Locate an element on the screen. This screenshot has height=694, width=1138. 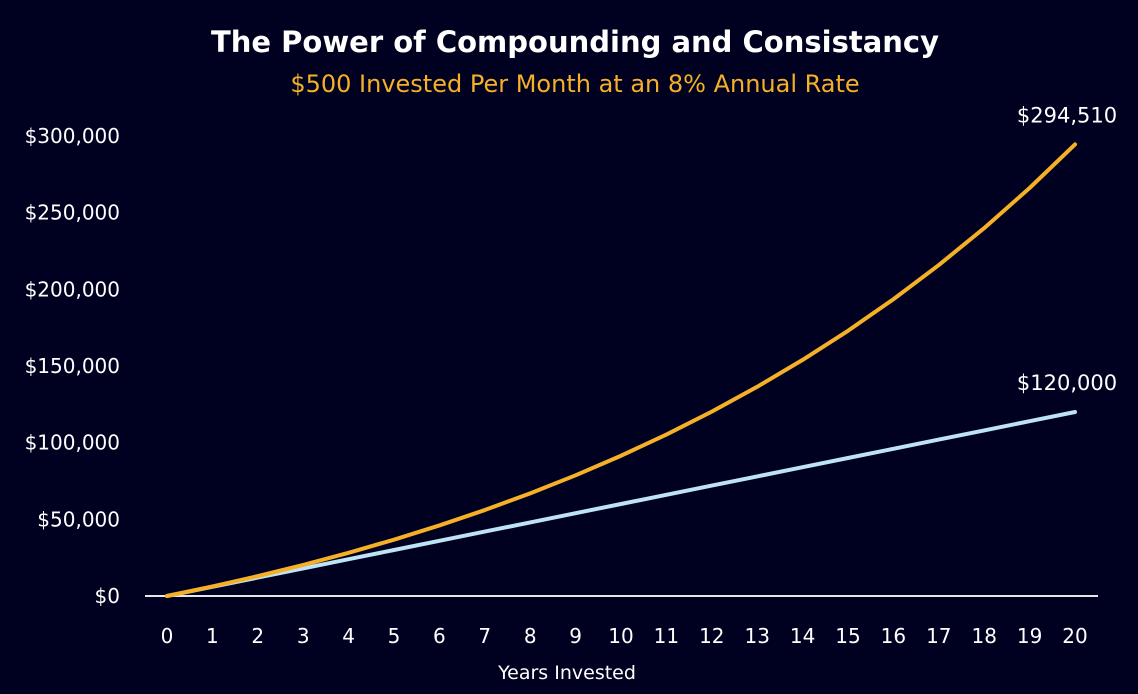
x-tick-label: 14 is located at coordinates (802, 636).